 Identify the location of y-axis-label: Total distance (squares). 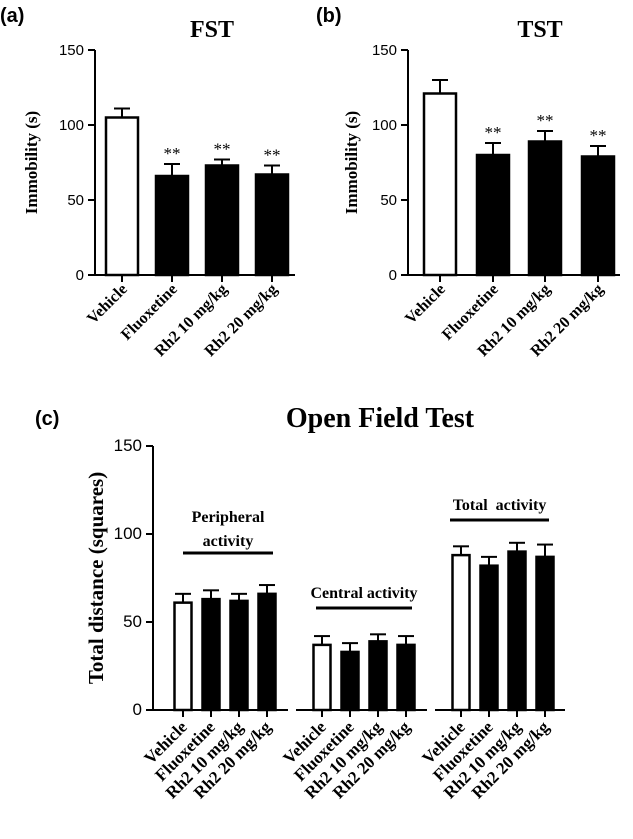
(96, 578).